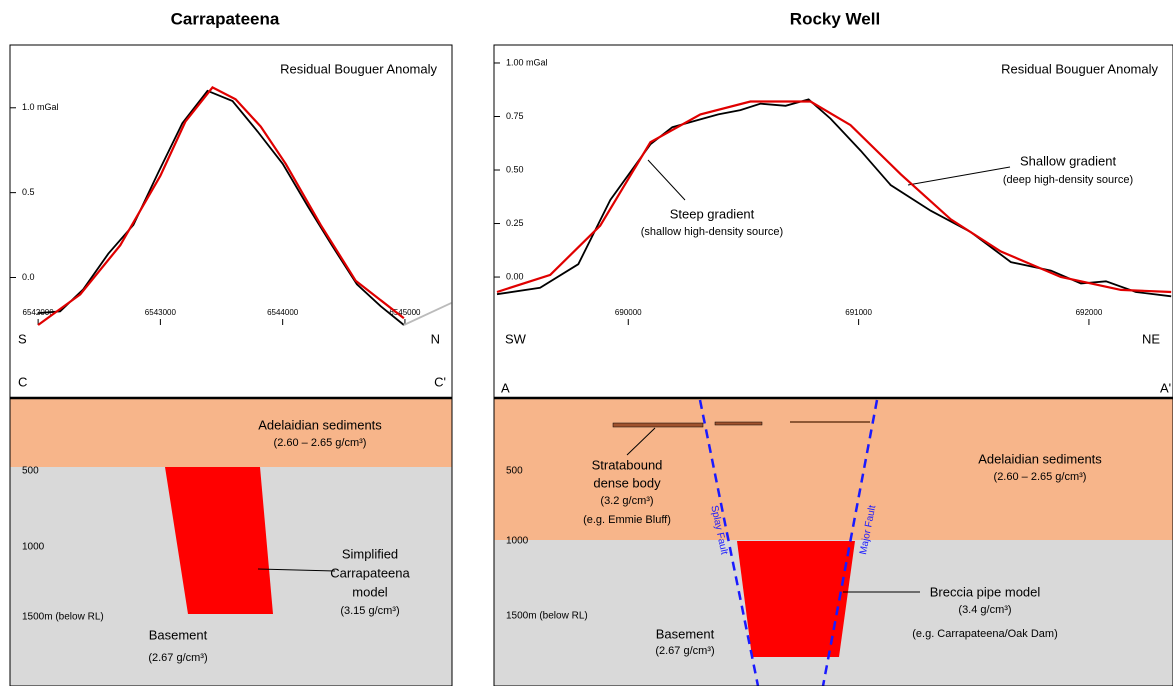 The width and height of the screenshot is (1173, 686). What do you see at coordinates (627, 464) in the screenshot?
I see `label: Stratabound` at bounding box center [627, 464].